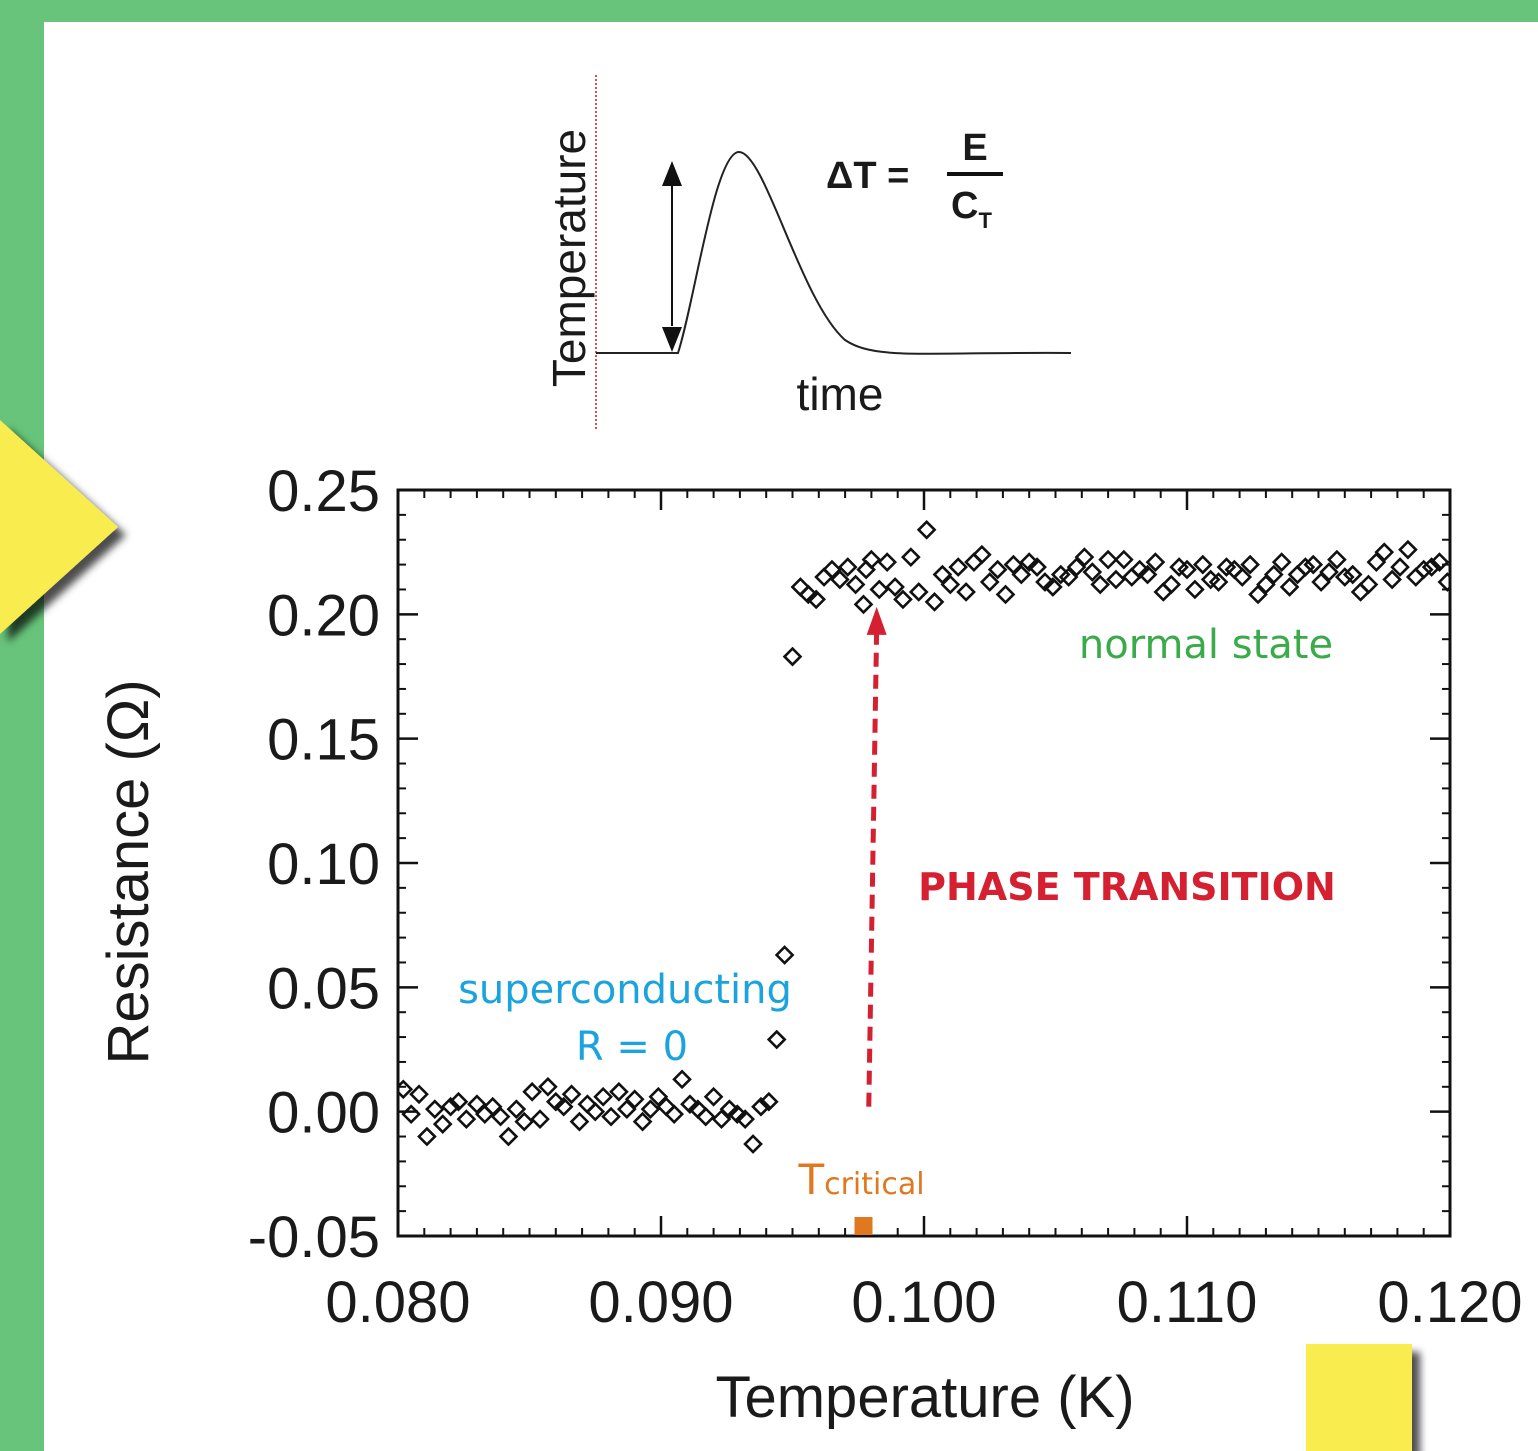 This screenshot has width=1538, height=1451. Describe the element at coordinates (1359, 1397) in the screenshot. I see `yellow-square-decoration` at that location.